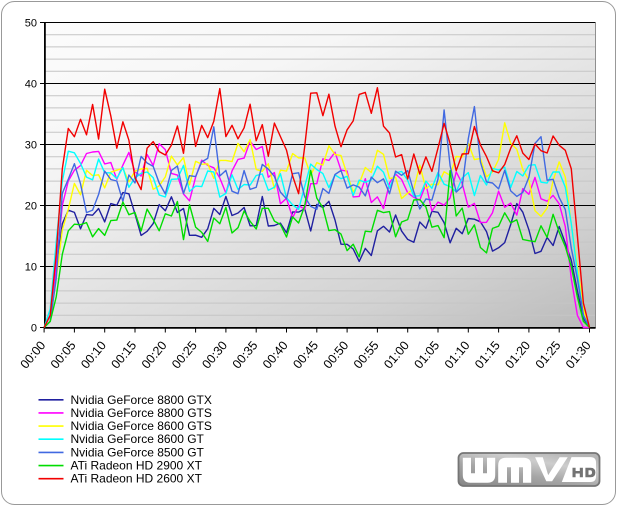 Image resolution: width=617 pixels, height=506 pixels. I want to click on svg-text: Nvidia GeForce 8600 GTS, so click(141, 426).